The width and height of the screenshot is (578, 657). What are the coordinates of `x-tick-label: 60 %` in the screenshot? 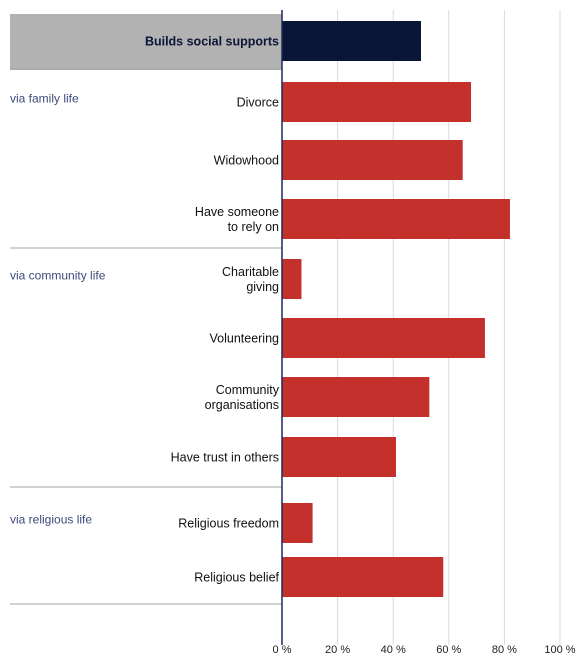 It's located at (448, 650).